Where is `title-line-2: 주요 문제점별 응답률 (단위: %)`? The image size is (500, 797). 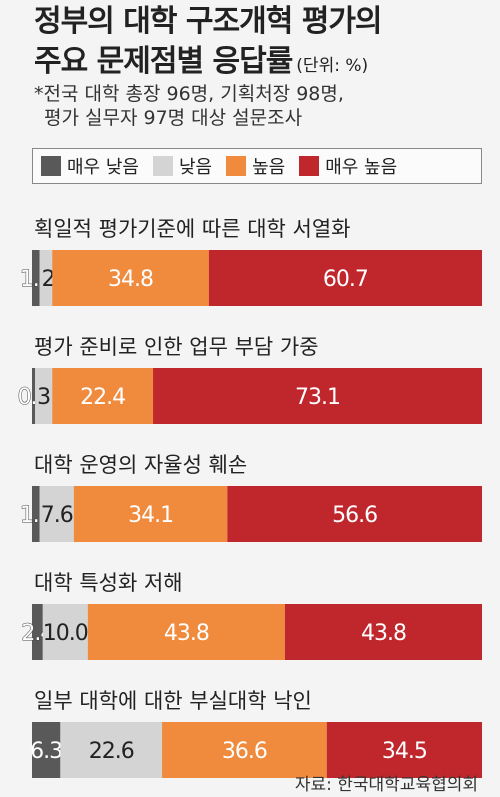
title-line-2: 주요 문제점별 응답률 (단위: %) is located at coordinates (208, 64).